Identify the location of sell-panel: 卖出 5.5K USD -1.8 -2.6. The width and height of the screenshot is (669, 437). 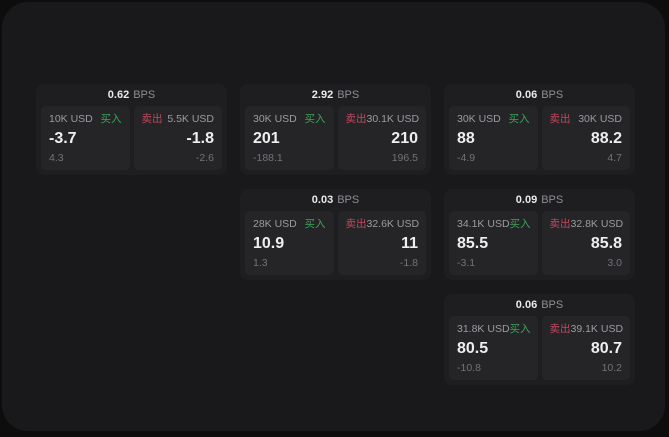
(177, 138).